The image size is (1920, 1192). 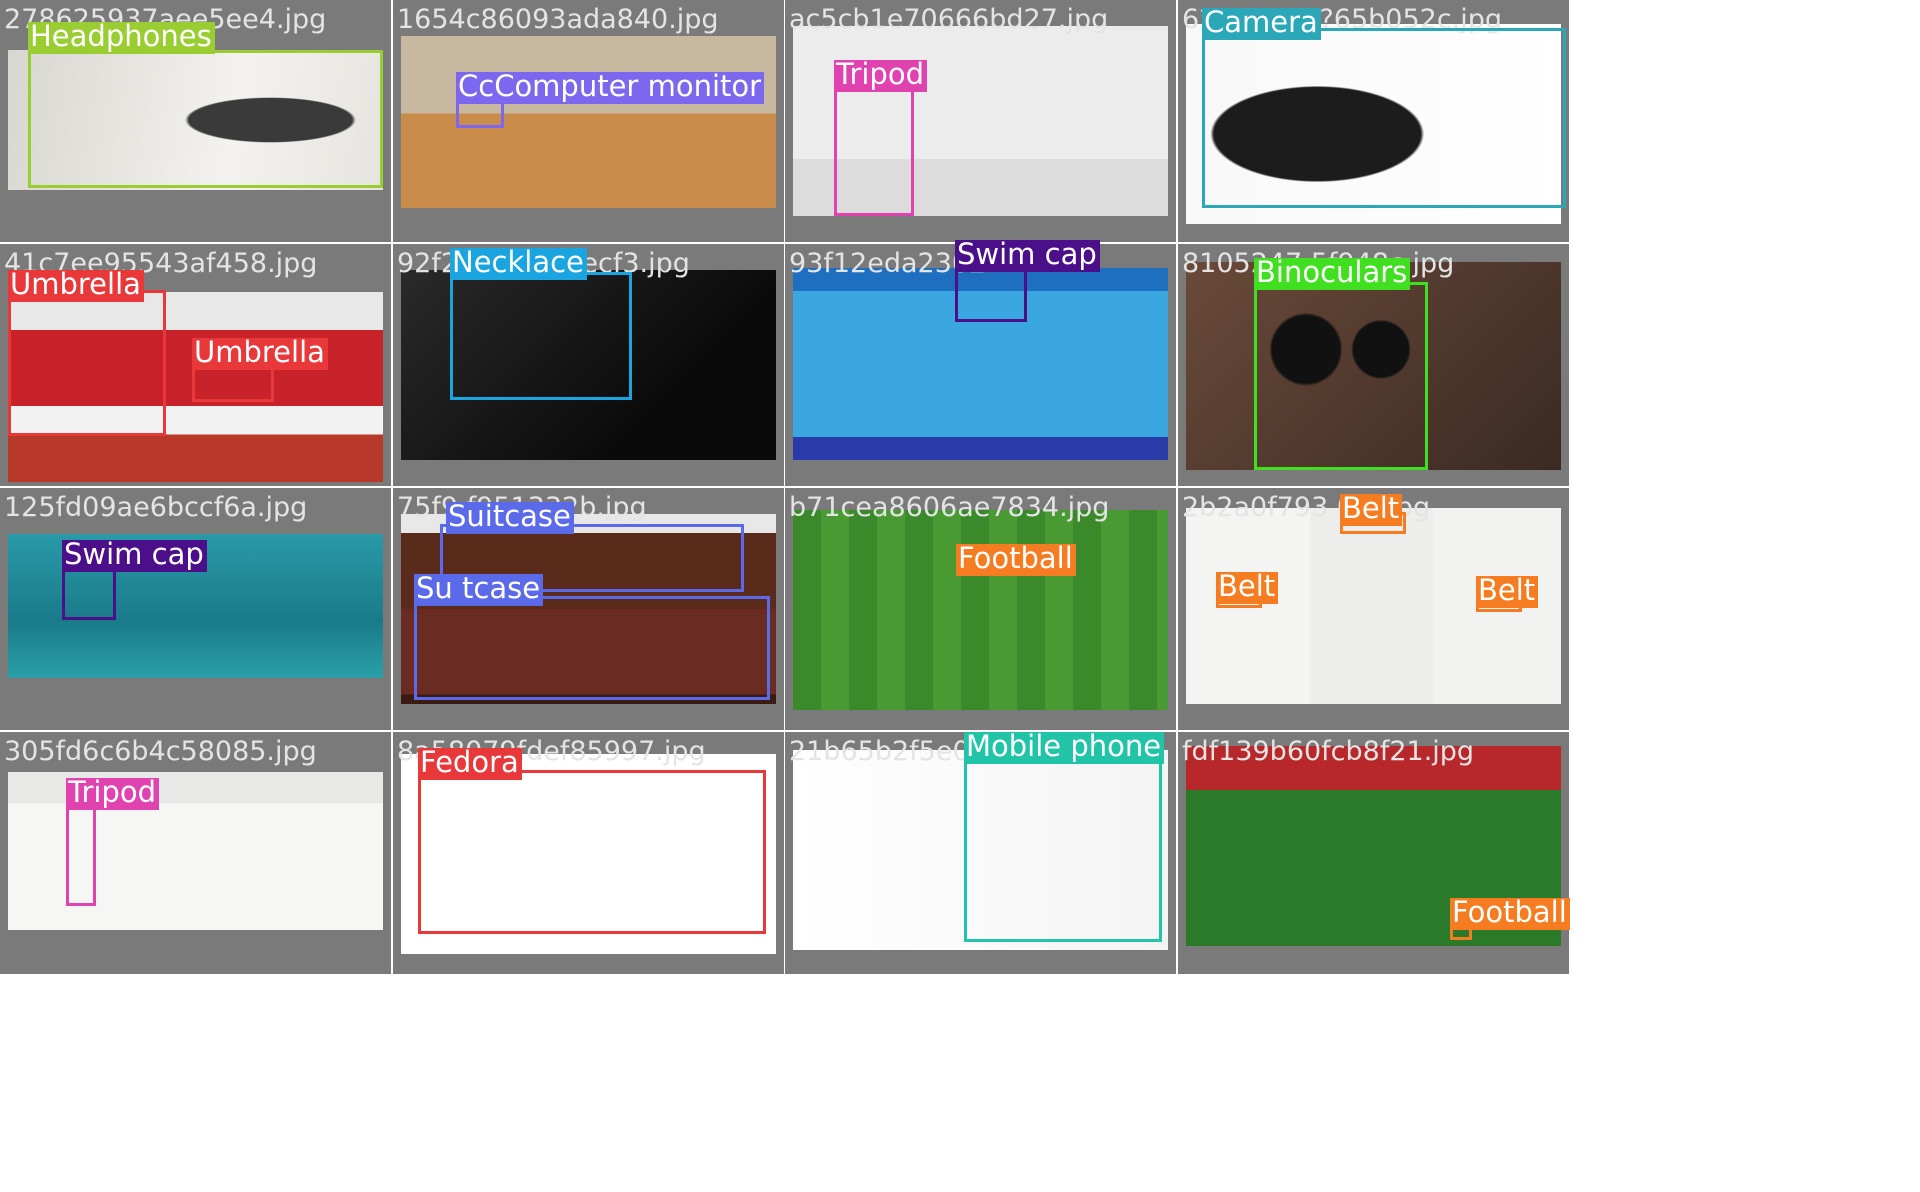 I want to click on class-label: Mobile phone, so click(x=1064, y=748).